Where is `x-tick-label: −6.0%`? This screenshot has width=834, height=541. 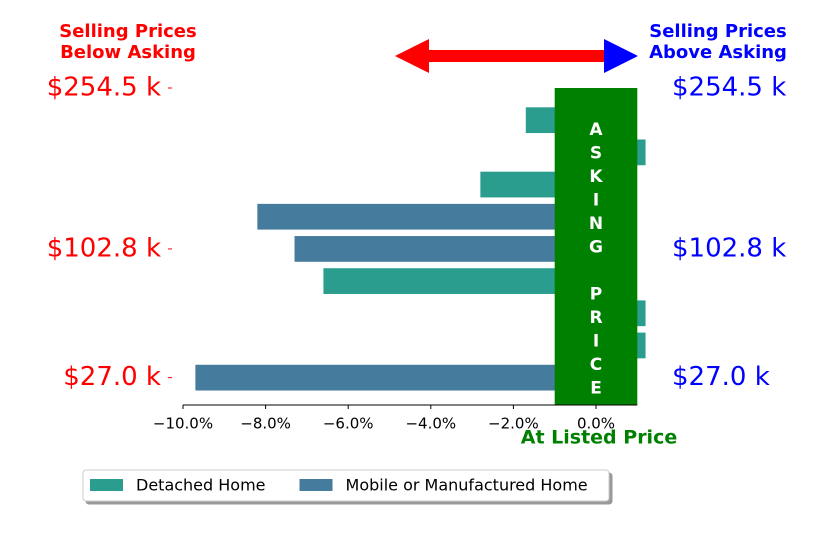 x-tick-label: −6.0% is located at coordinates (348, 424).